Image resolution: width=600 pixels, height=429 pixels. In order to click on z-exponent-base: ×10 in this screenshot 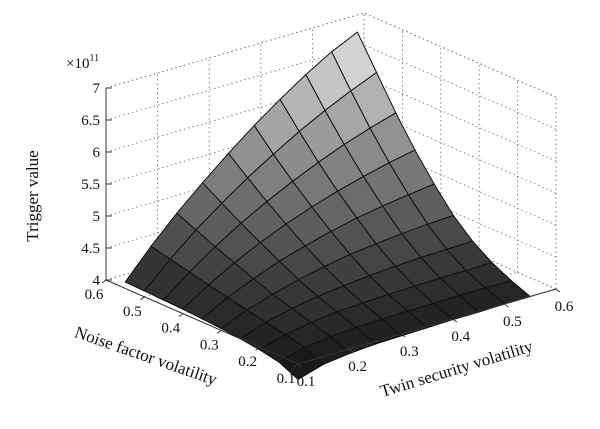, I will do `click(77, 64)`.